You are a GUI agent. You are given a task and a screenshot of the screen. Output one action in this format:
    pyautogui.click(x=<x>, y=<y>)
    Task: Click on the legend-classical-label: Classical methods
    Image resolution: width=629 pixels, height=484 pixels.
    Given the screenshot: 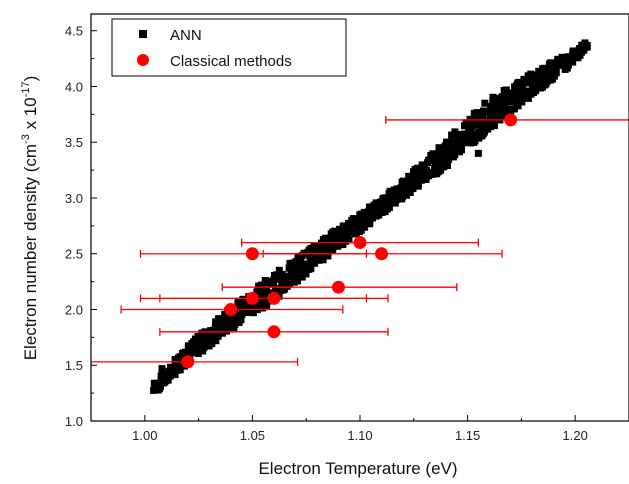 What is the action you would take?
    pyautogui.click(x=231, y=61)
    